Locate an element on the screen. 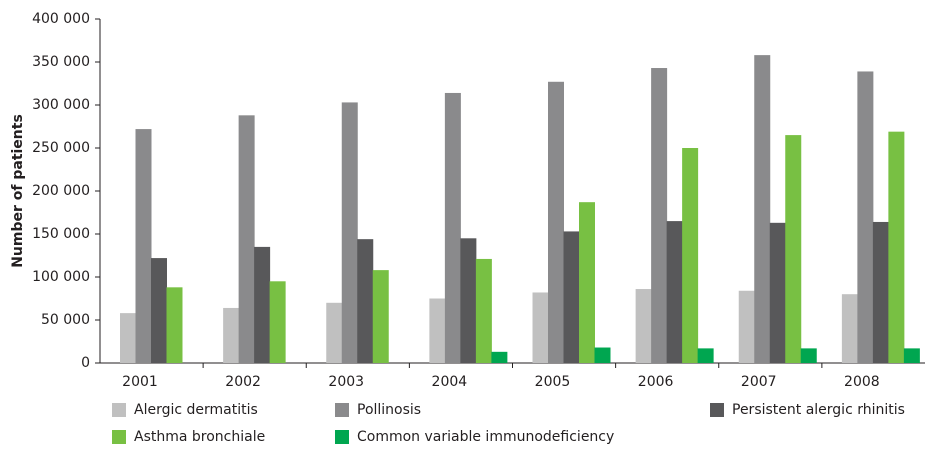 This screenshot has height=451, width=925. y-tick-label: 50 000 is located at coordinates (65, 320).